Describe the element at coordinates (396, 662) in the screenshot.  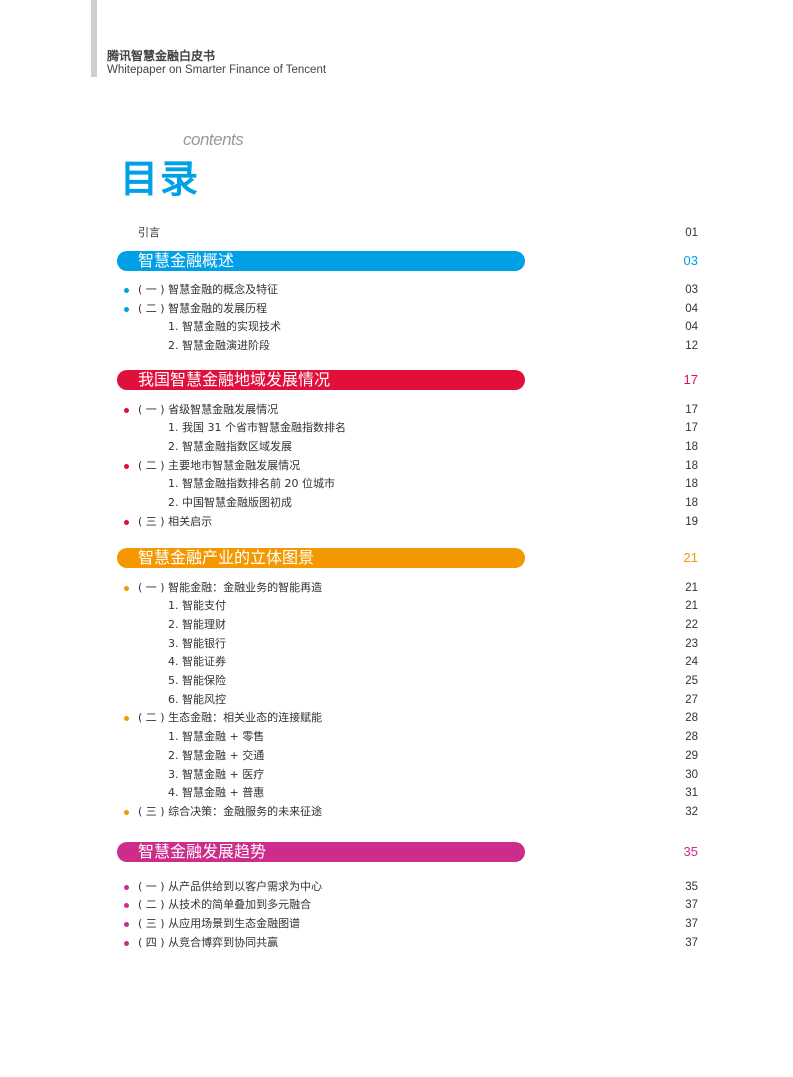
I see `toc-subentry: 4. 智能证券 24` at that location.